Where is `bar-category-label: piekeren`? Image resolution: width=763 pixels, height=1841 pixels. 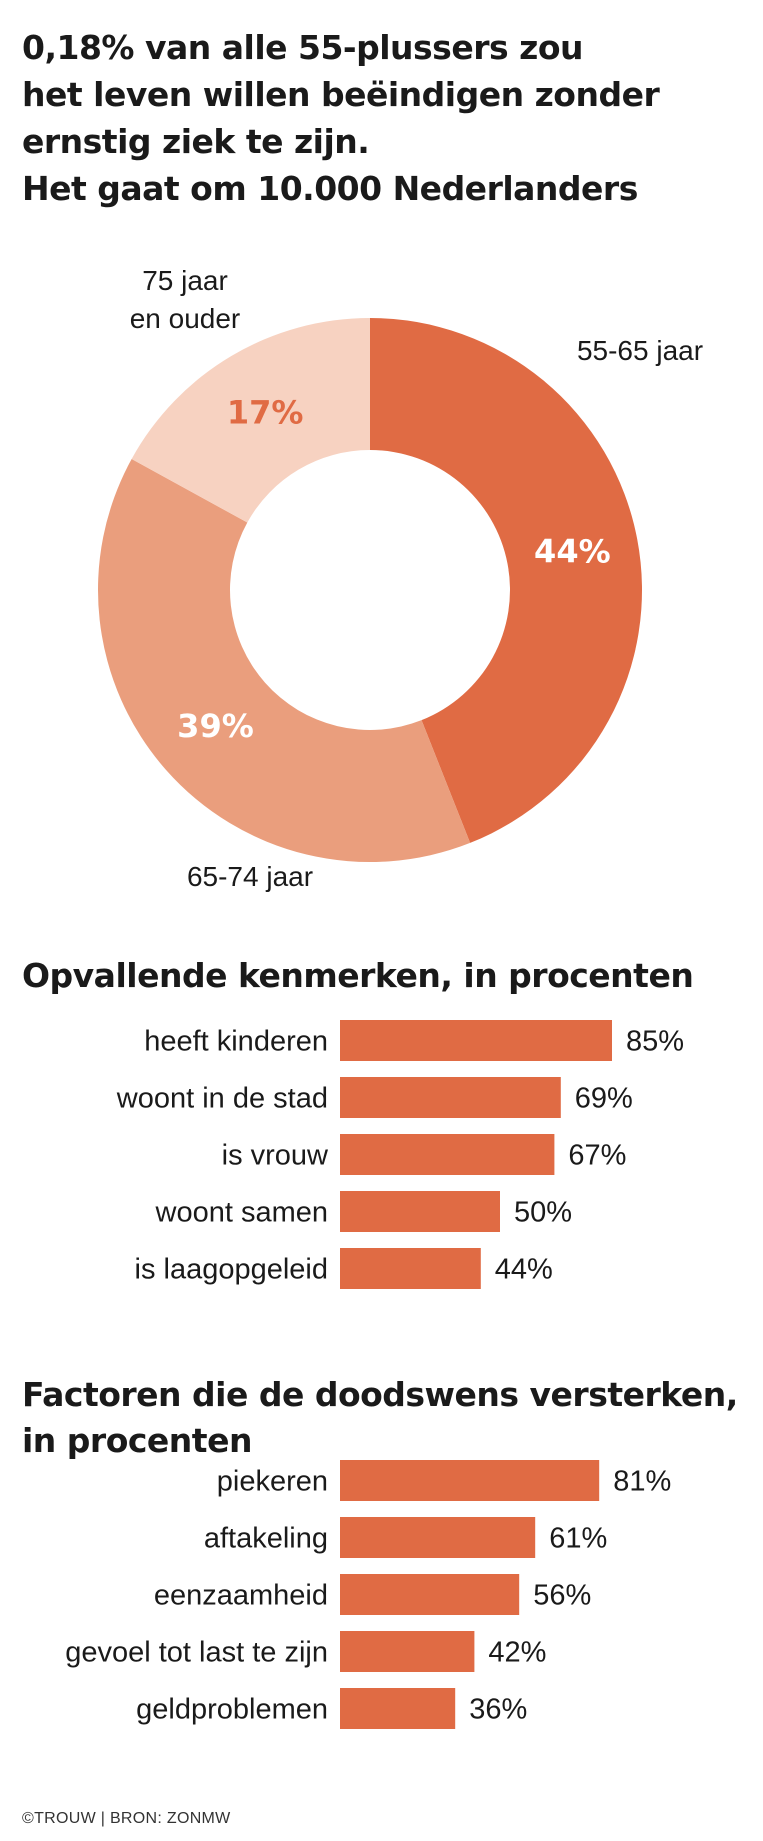
bar-category-label: piekeren is located at coordinates (272, 1482).